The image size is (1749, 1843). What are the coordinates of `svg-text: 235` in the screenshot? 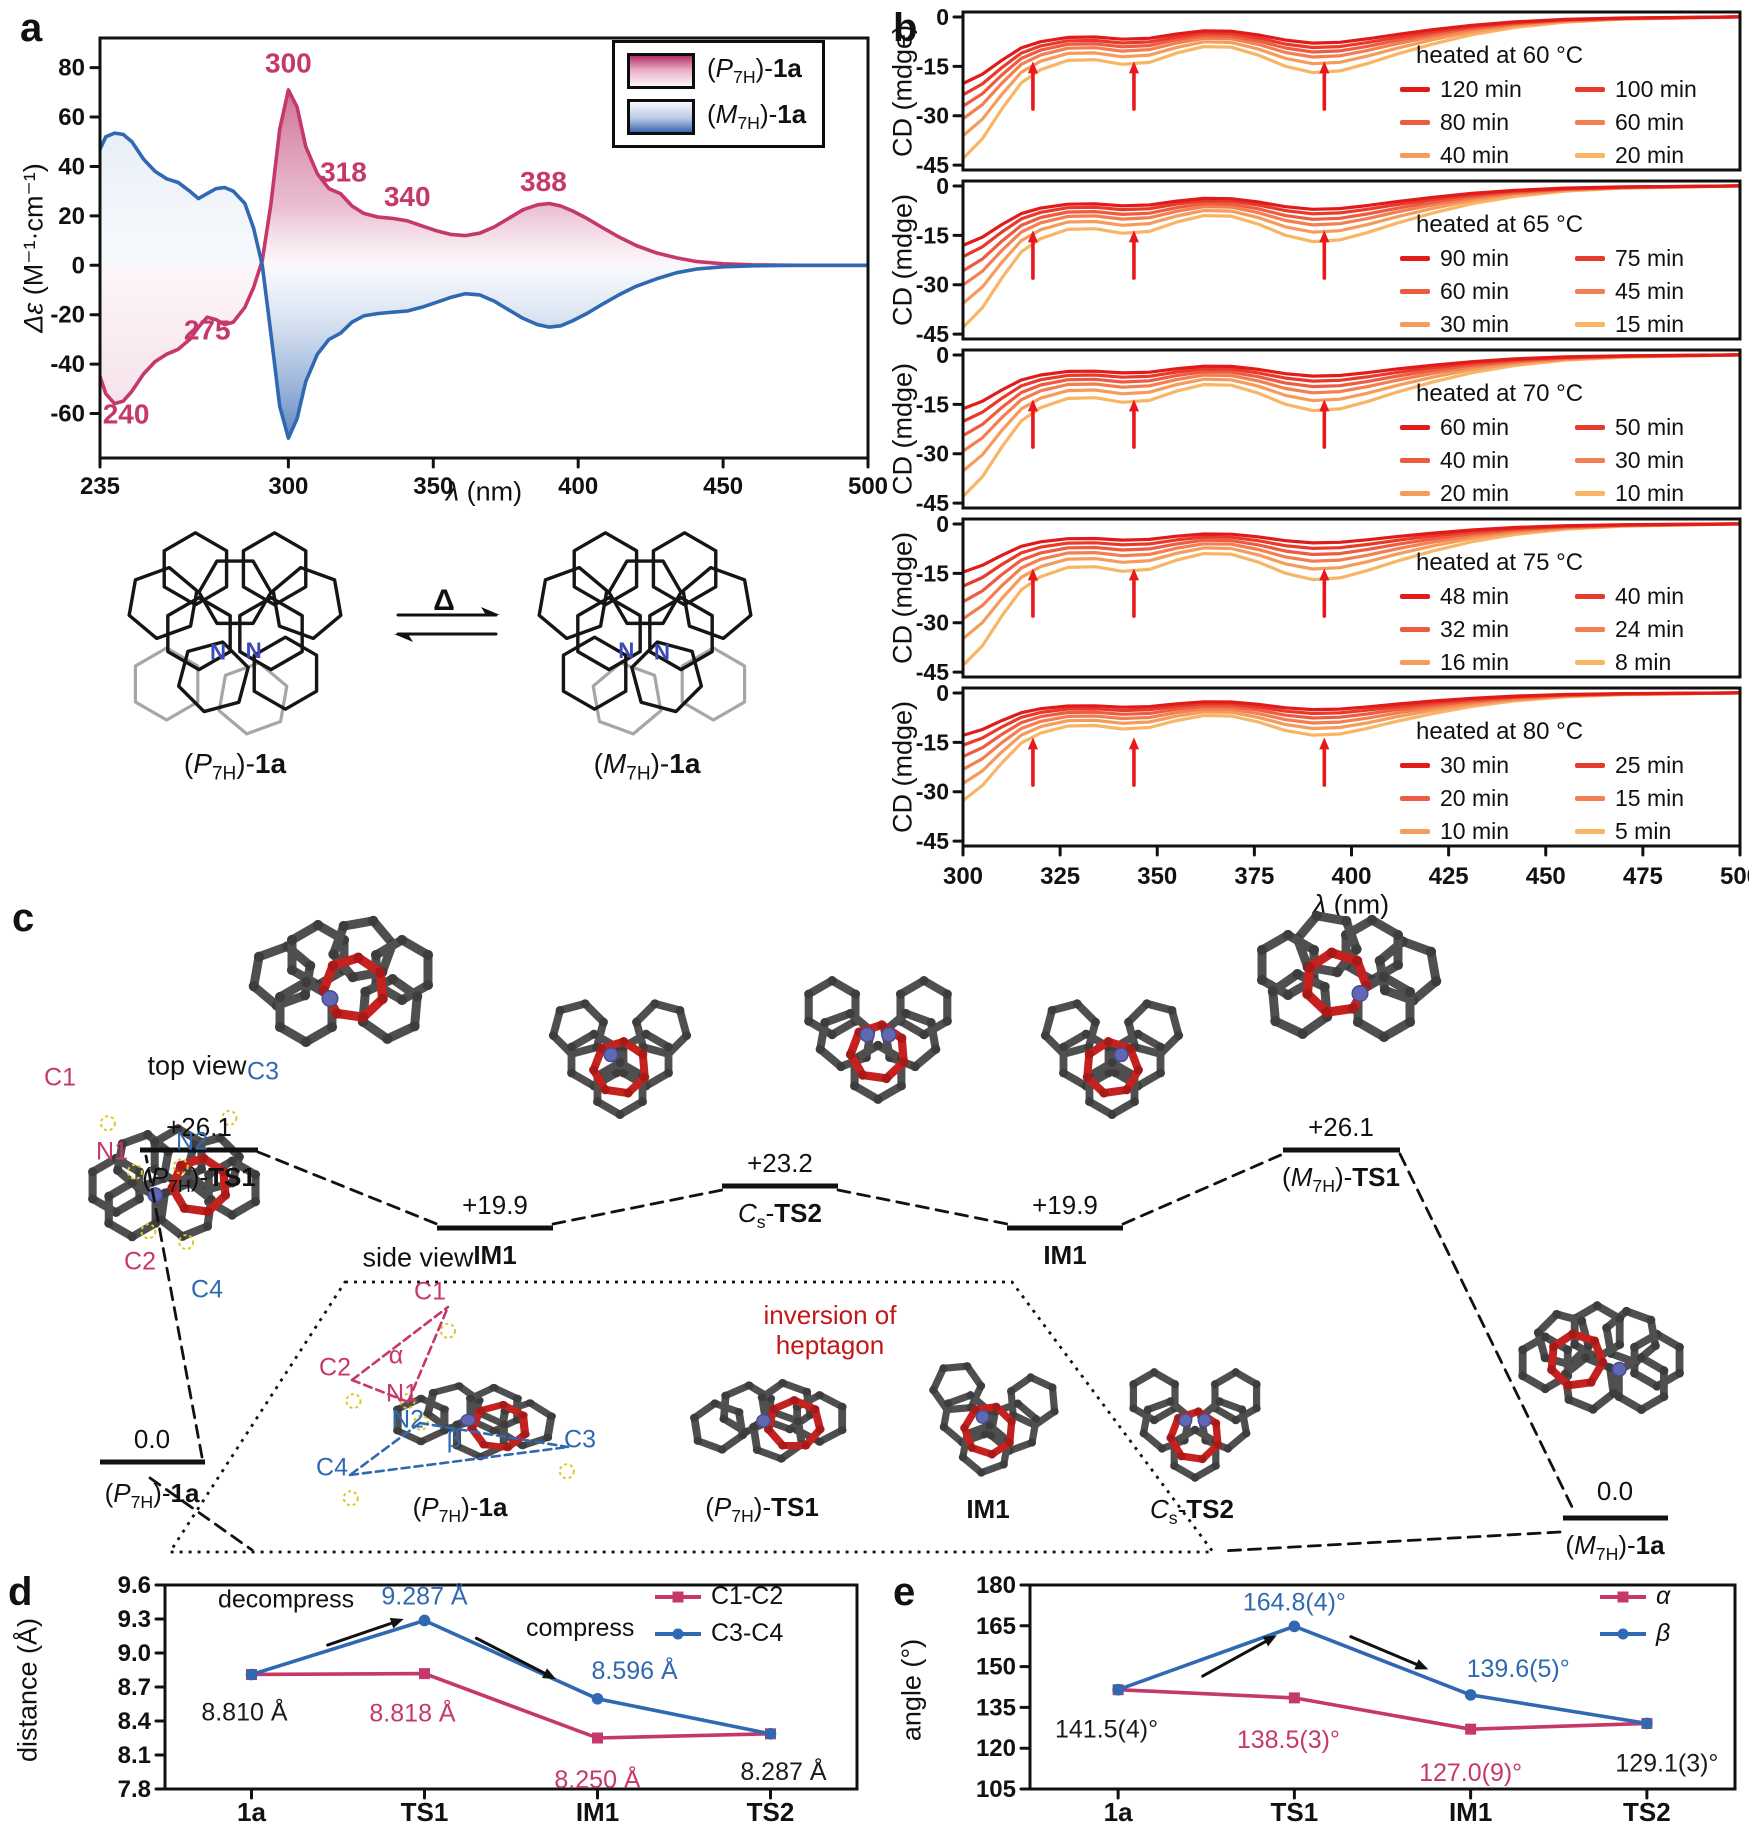 It's located at (100, 486).